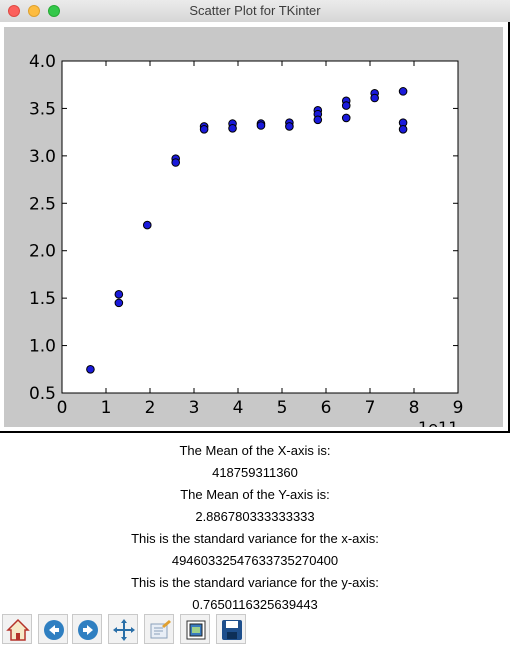 The height and width of the screenshot is (652, 510). What do you see at coordinates (282, 408) in the screenshot?
I see `x-tick-label: 5` at bounding box center [282, 408].